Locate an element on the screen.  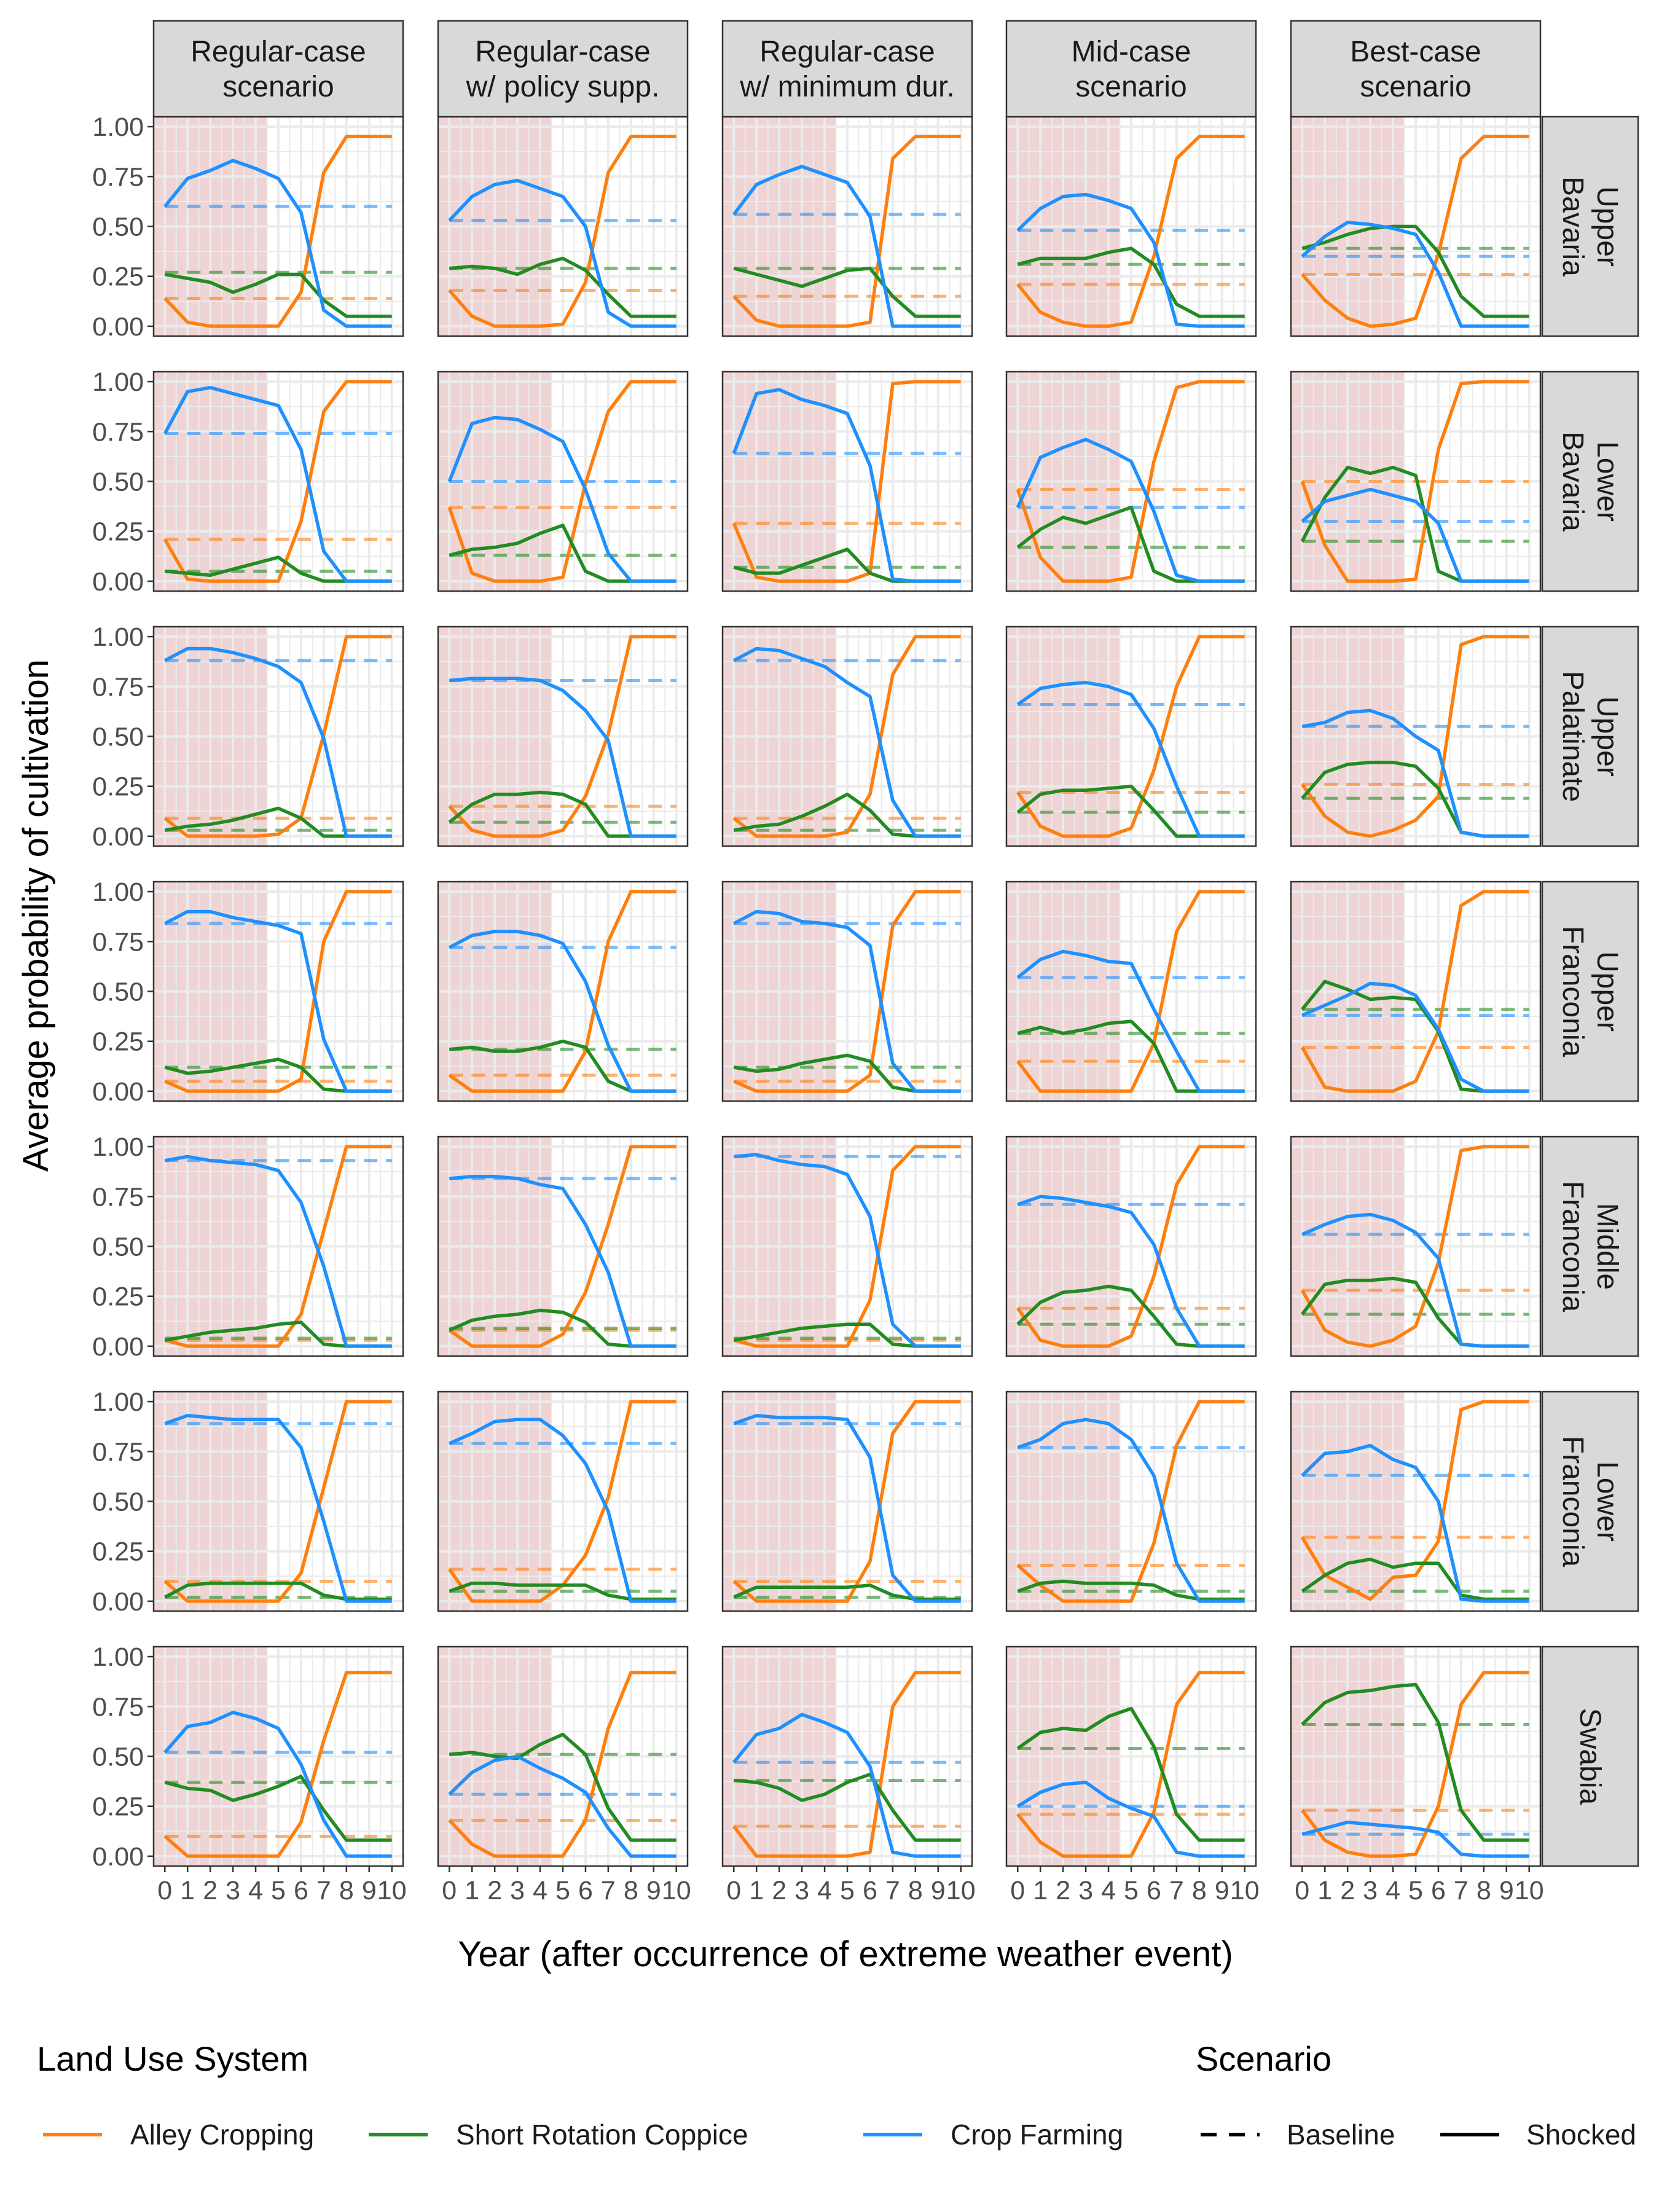
legend-item-crop-farming: Crop Farming is located at coordinates (993, 2135).